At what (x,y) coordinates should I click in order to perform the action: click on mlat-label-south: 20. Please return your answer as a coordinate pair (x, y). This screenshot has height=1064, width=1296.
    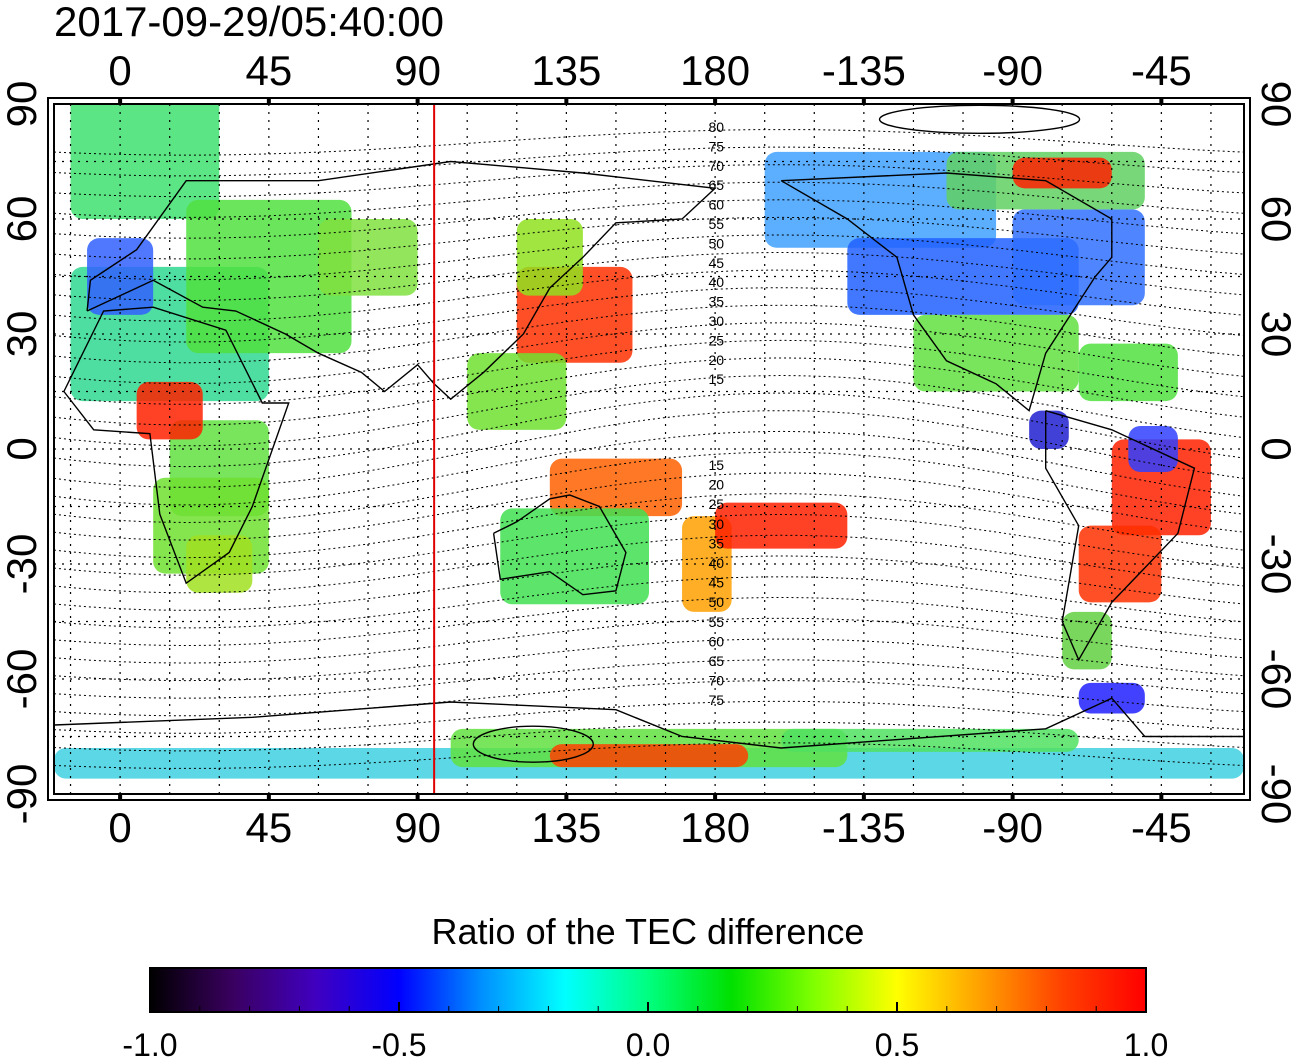
    Looking at the image, I should click on (717, 485).